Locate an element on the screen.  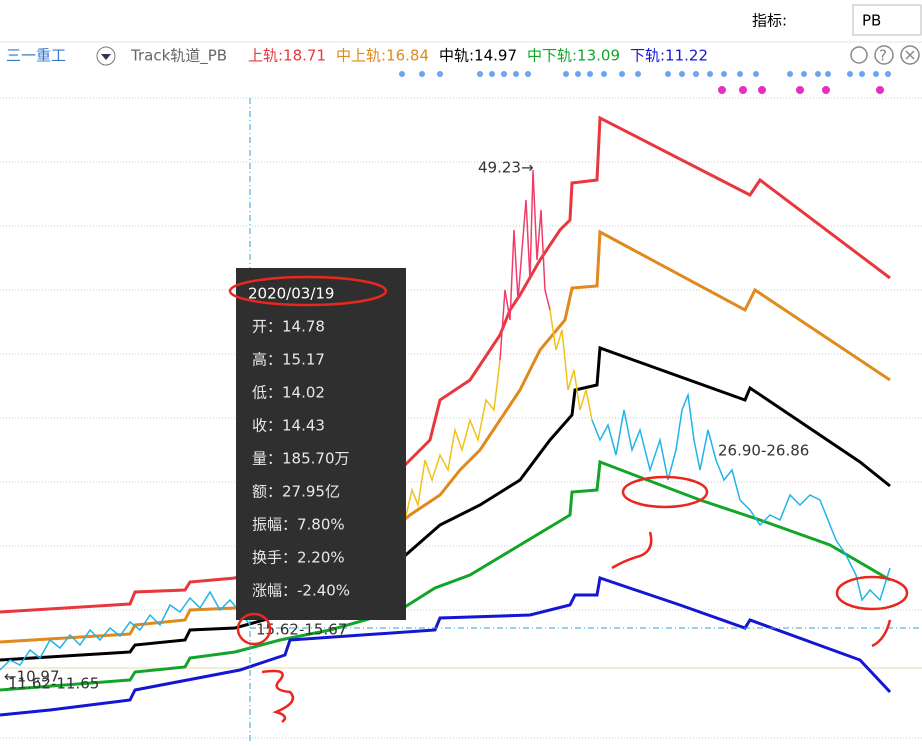
legend-entry: 中下轨:13.09 is located at coordinates (573, 56).